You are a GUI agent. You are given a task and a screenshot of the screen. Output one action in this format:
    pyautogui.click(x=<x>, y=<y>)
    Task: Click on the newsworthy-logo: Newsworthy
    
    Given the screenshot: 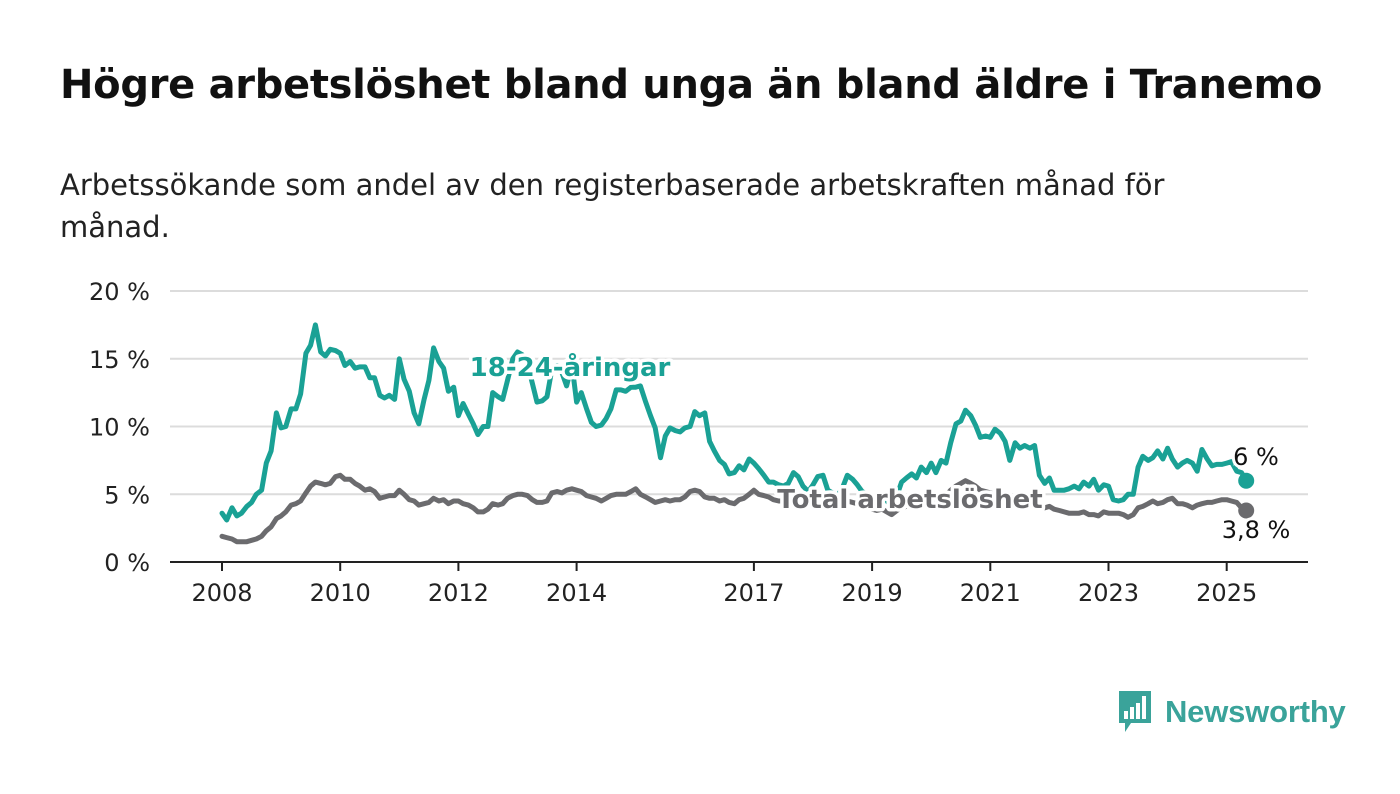 What is the action you would take?
    pyautogui.click(x=1231, y=712)
    